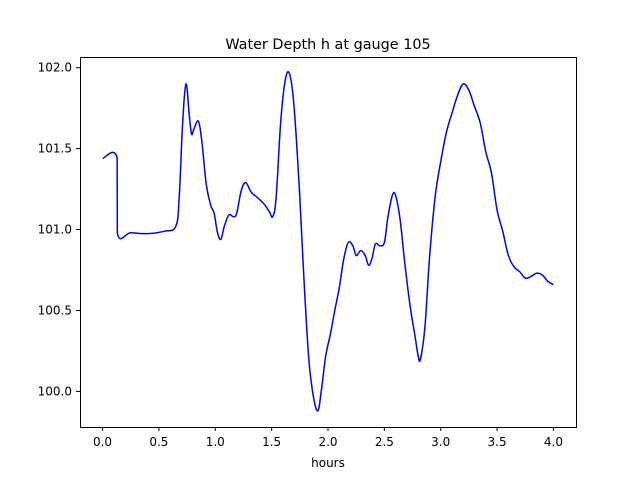  I want to click on chart-title: Water Depth h at gauge 105, so click(327, 45).